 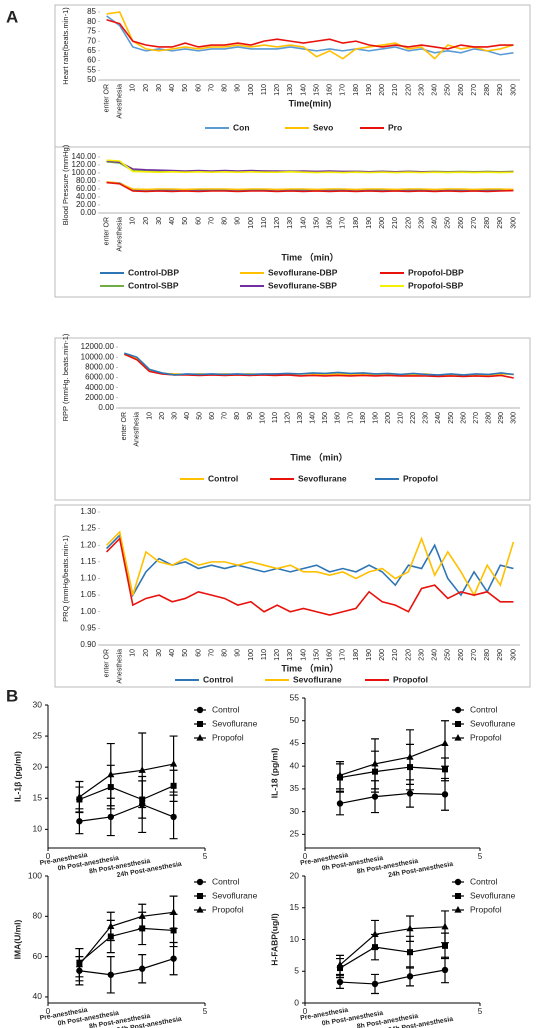 I want to click on y-tick-label: 1.05, so click(x=88, y=594).